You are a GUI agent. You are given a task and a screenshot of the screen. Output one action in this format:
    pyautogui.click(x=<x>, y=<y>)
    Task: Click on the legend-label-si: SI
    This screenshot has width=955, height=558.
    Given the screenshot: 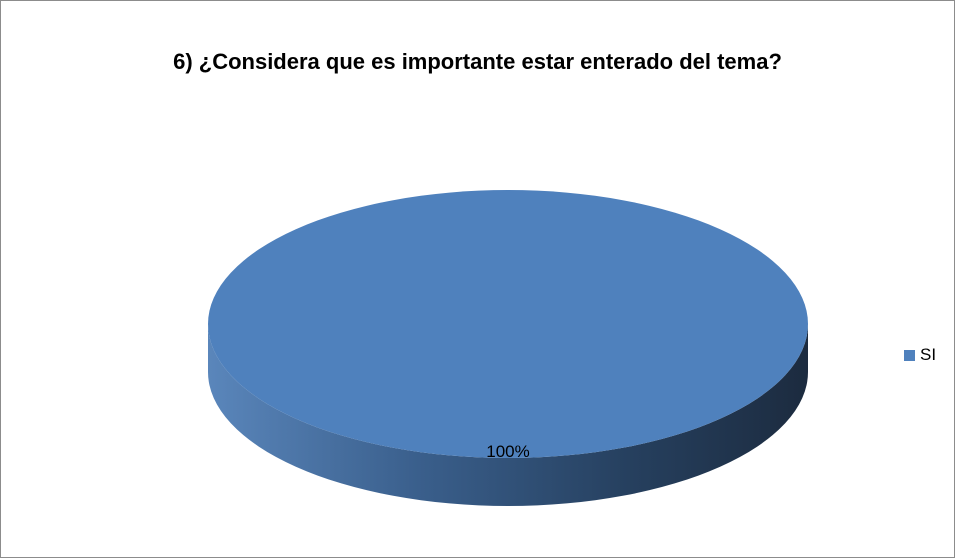 What is the action you would take?
    pyautogui.click(x=928, y=354)
    